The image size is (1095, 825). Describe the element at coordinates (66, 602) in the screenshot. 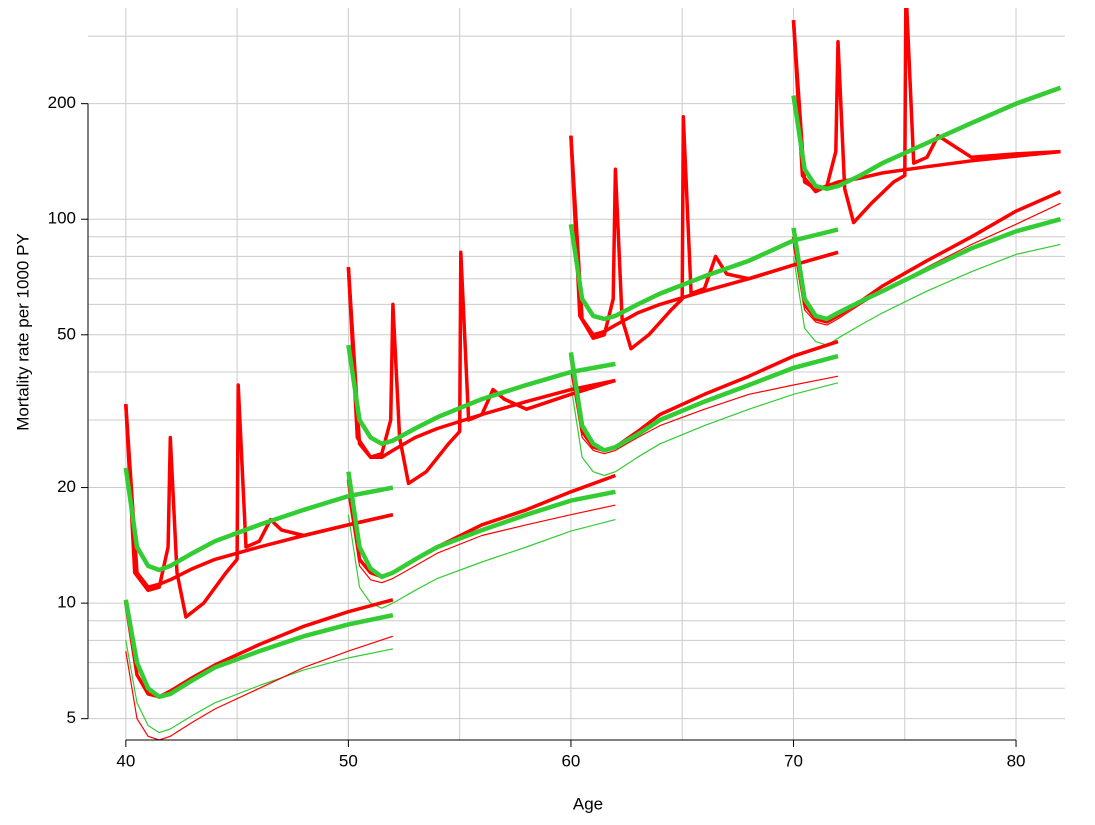

I see `y-tick-label: 10` at that location.